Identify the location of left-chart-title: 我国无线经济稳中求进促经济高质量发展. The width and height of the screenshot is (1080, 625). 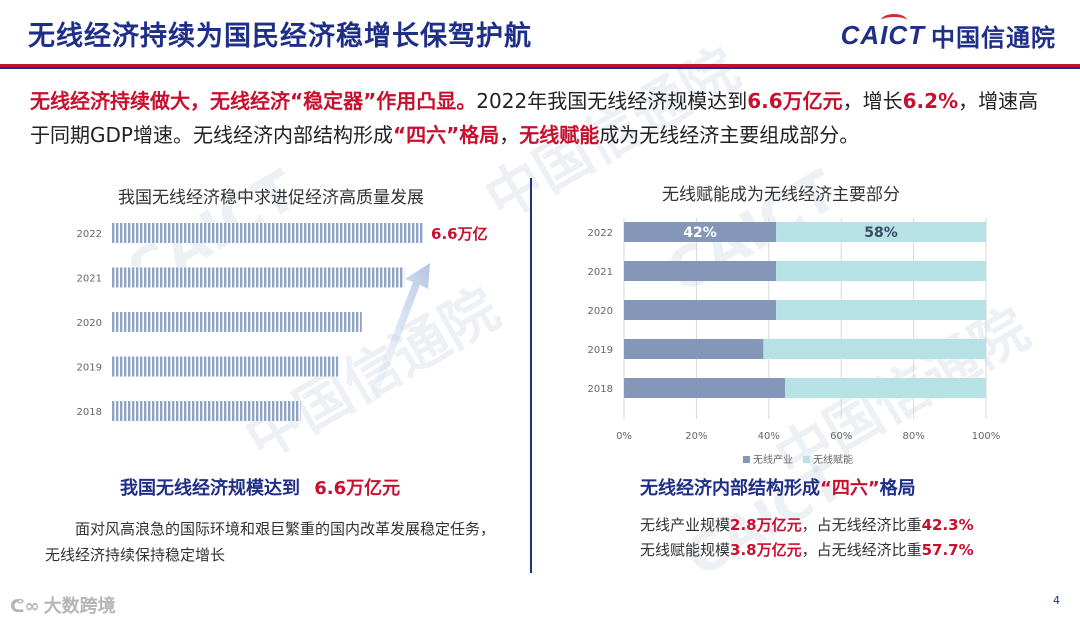
(271, 198).